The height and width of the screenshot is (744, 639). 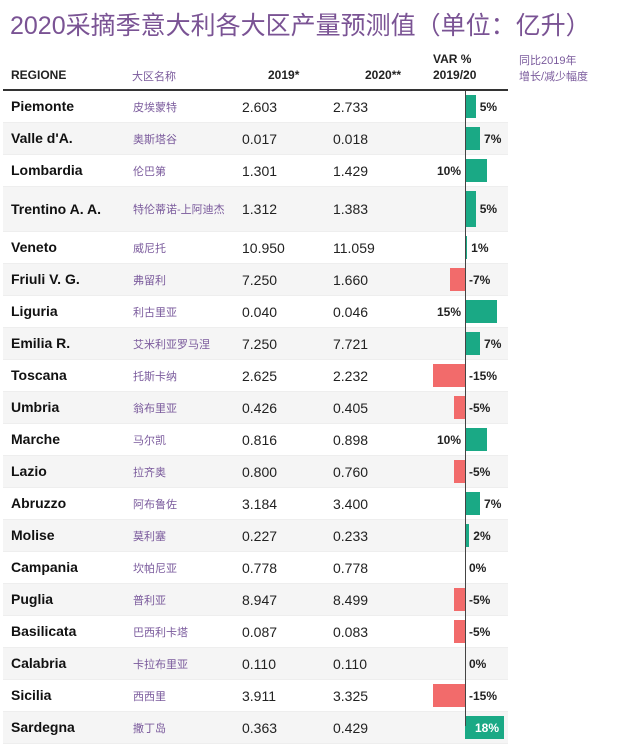 I want to click on value-2020: 0.760, so click(x=351, y=471).